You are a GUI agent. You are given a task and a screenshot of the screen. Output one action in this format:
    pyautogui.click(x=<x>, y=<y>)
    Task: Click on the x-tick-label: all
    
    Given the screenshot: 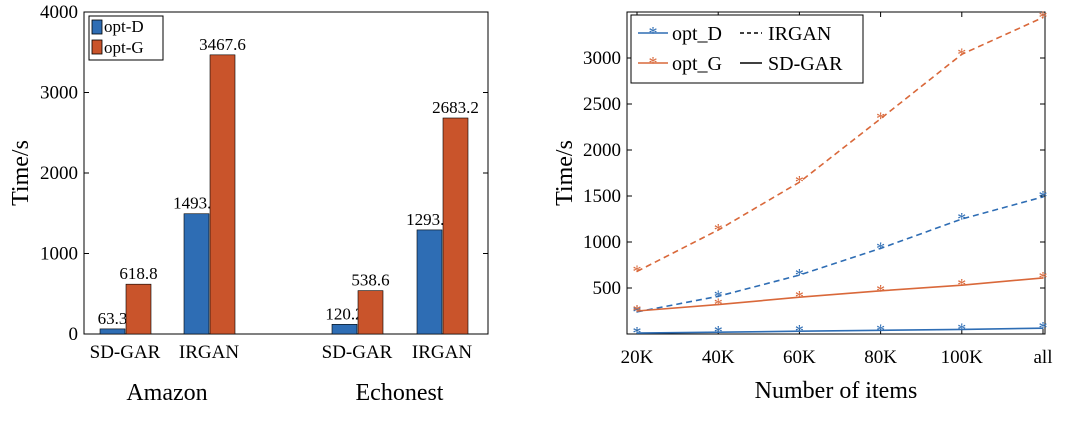 What is the action you would take?
    pyautogui.click(x=1043, y=357)
    